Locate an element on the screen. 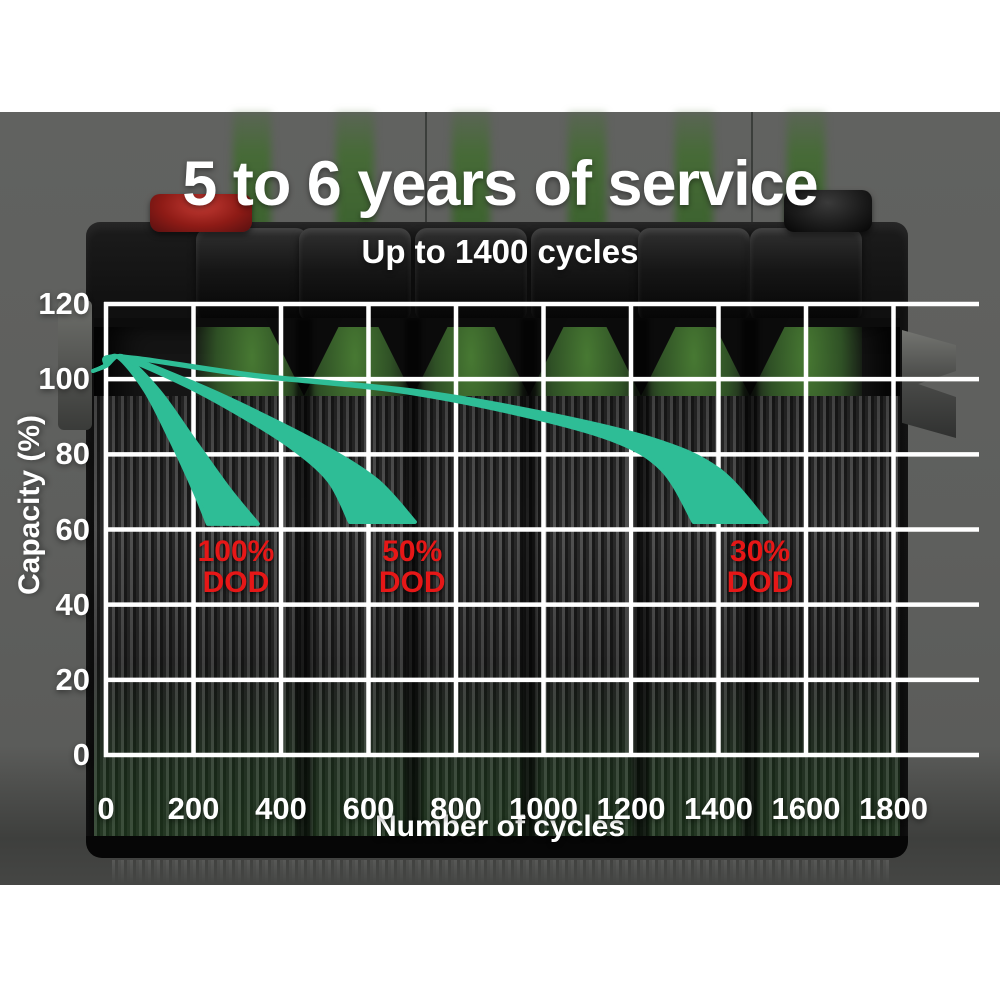 This screenshot has height=1000, width=1000. curve-band-50dod is located at coordinates (254, 439).